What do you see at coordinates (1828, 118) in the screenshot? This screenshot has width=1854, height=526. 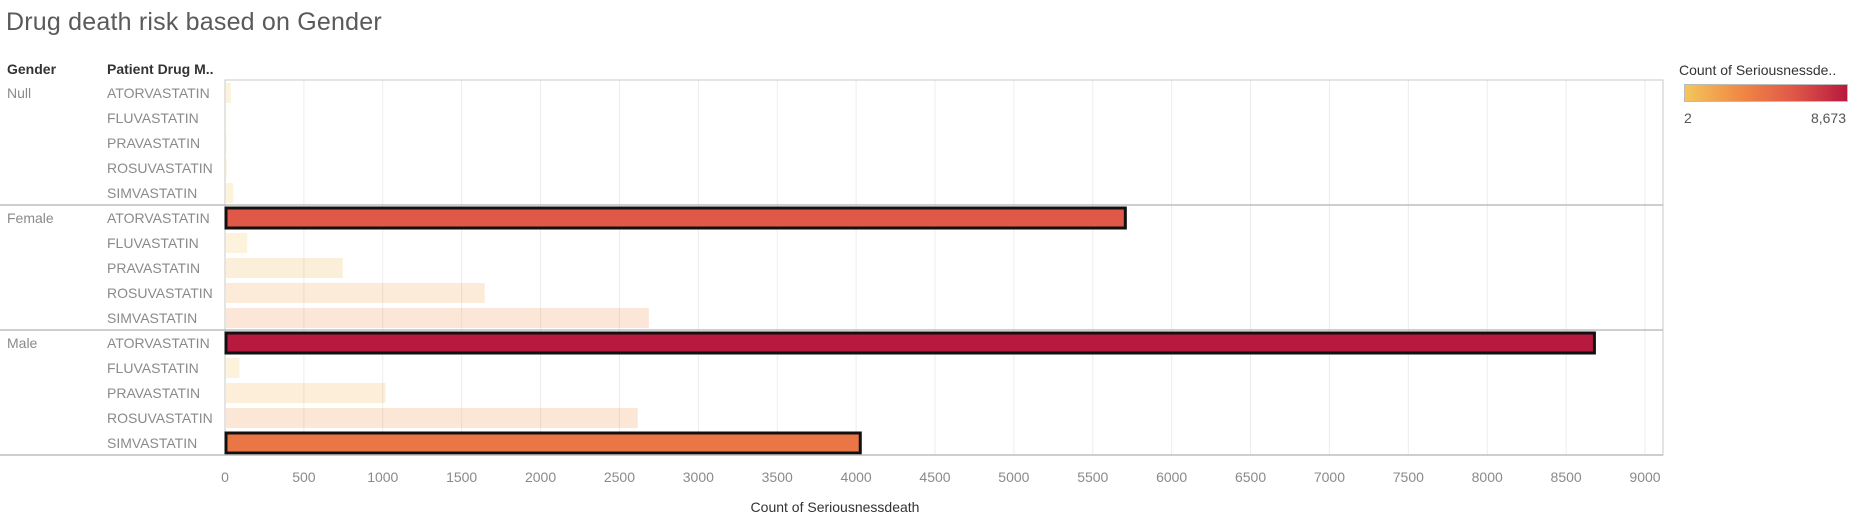 I see `legend-max-label: 8,673` at bounding box center [1828, 118].